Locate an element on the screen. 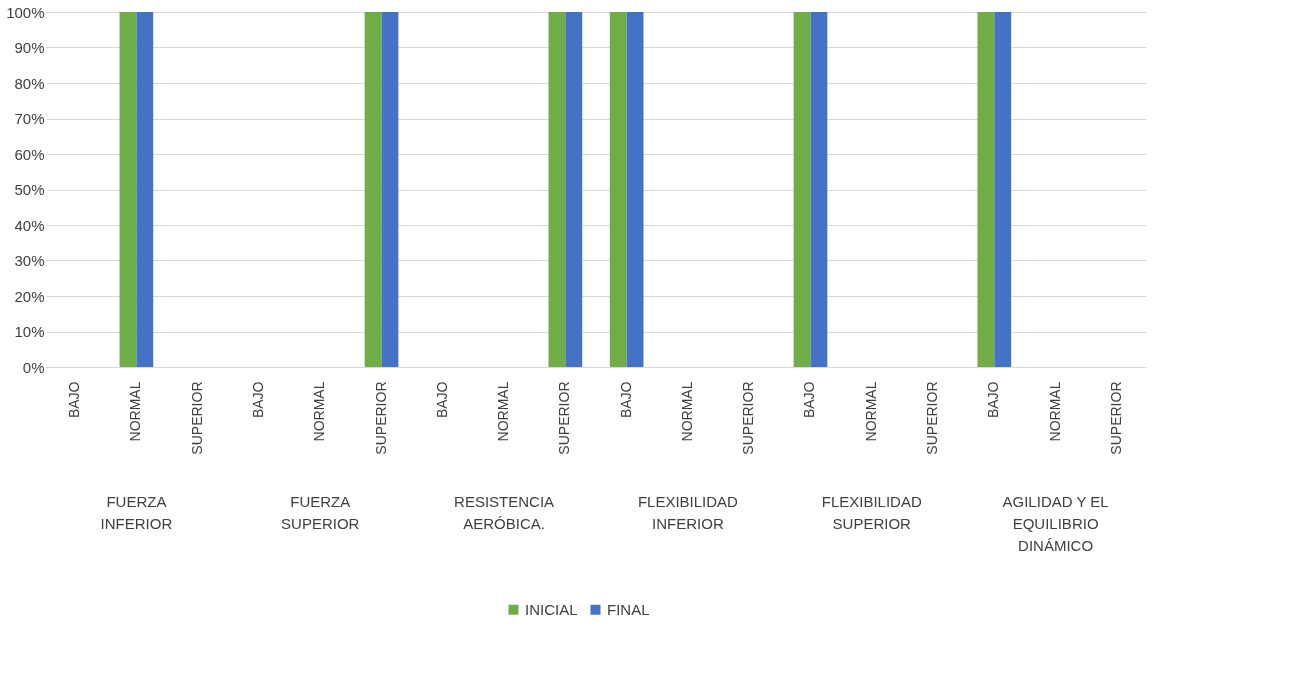 This screenshot has height=683, width=1305. legend-label: INICIAL is located at coordinates (551, 609).